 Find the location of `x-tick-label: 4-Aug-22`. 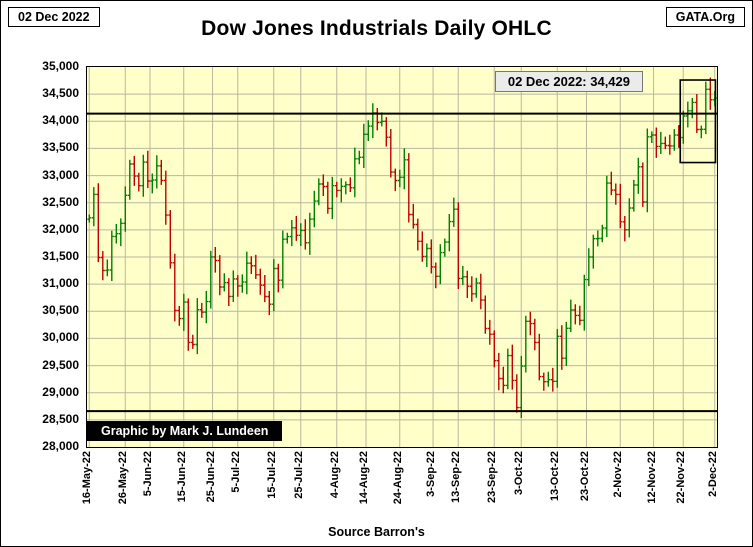

x-tick-label: 4-Aug-22 is located at coordinates (334, 475).